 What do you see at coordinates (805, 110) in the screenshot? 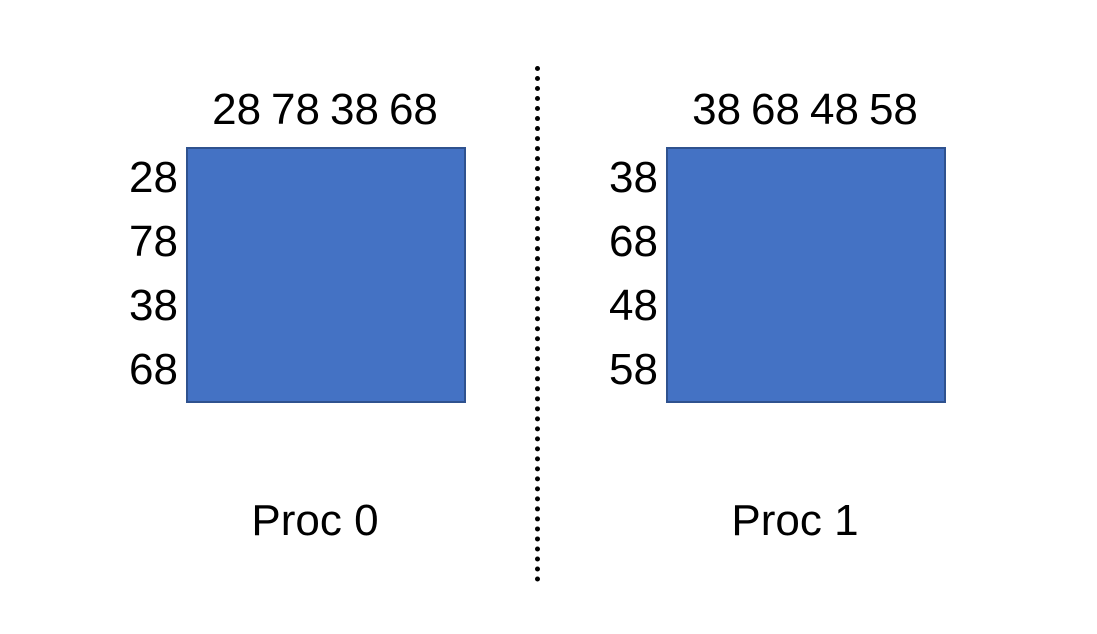
I see `column-labels: 38 68 48 58` at bounding box center [805, 110].